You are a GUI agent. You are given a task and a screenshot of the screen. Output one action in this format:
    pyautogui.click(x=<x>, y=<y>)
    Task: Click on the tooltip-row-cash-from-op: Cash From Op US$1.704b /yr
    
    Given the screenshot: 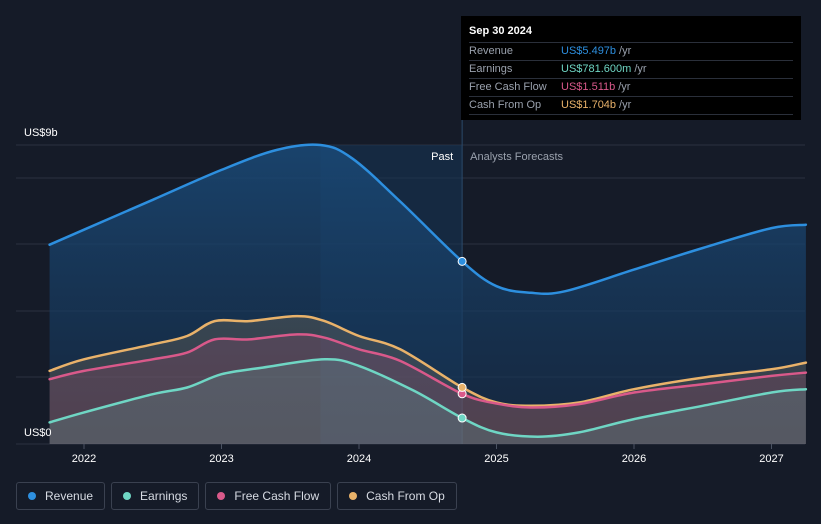 What is the action you would take?
    pyautogui.click(x=631, y=106)
    